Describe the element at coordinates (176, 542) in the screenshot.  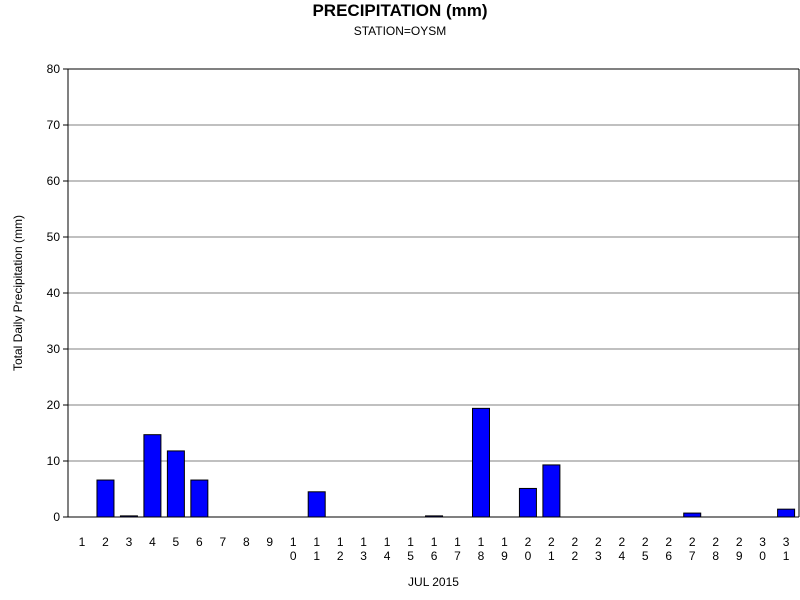
I see `x-tick-label: 5` at that location.